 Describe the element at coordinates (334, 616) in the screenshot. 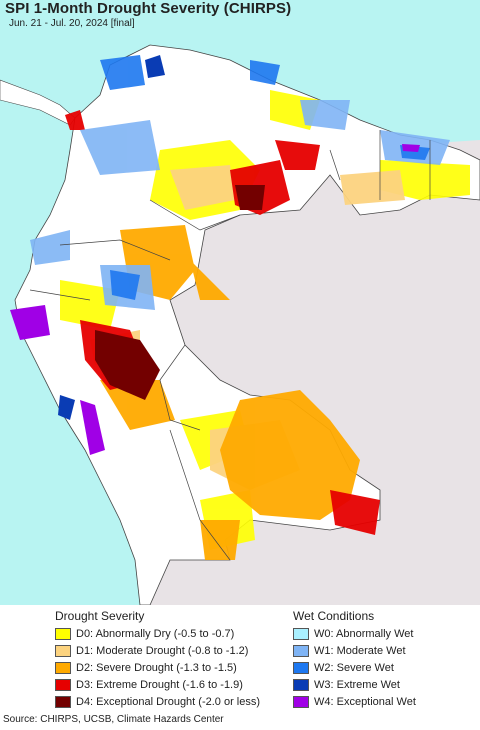

I see `wet-legend-heading: Wet Conditions` at that location.